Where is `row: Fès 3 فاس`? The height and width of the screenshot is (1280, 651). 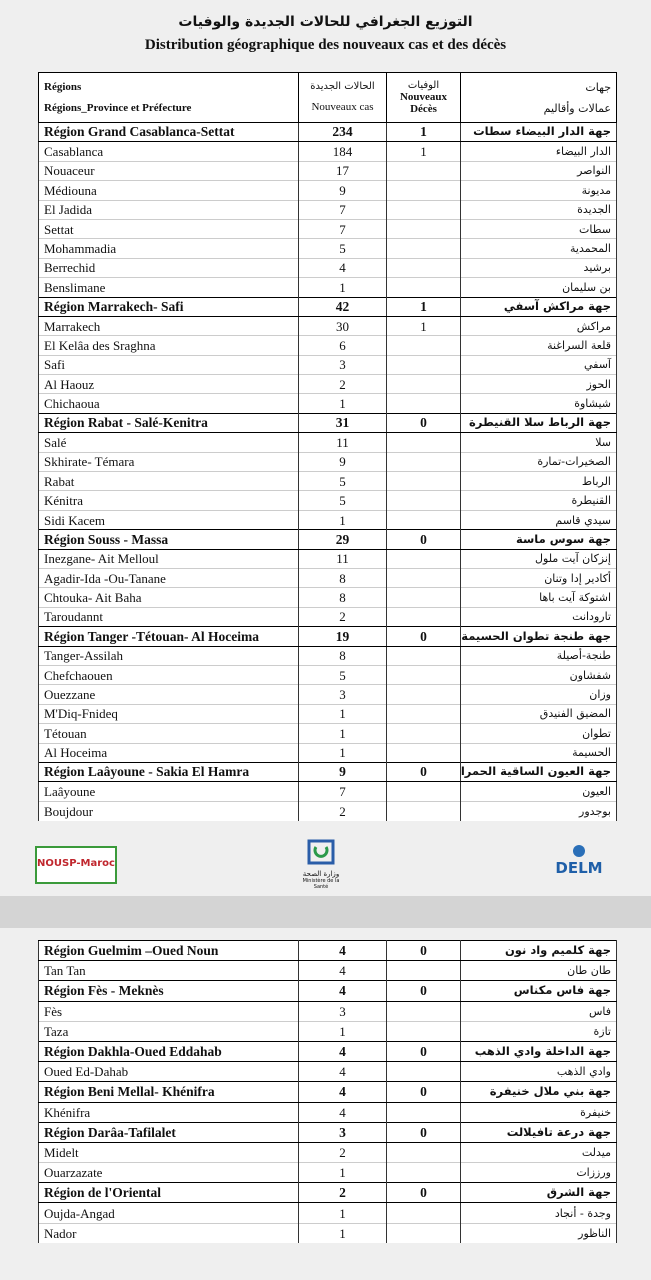
row: Fès 3 فاس is located at coordinates (327, 1011).